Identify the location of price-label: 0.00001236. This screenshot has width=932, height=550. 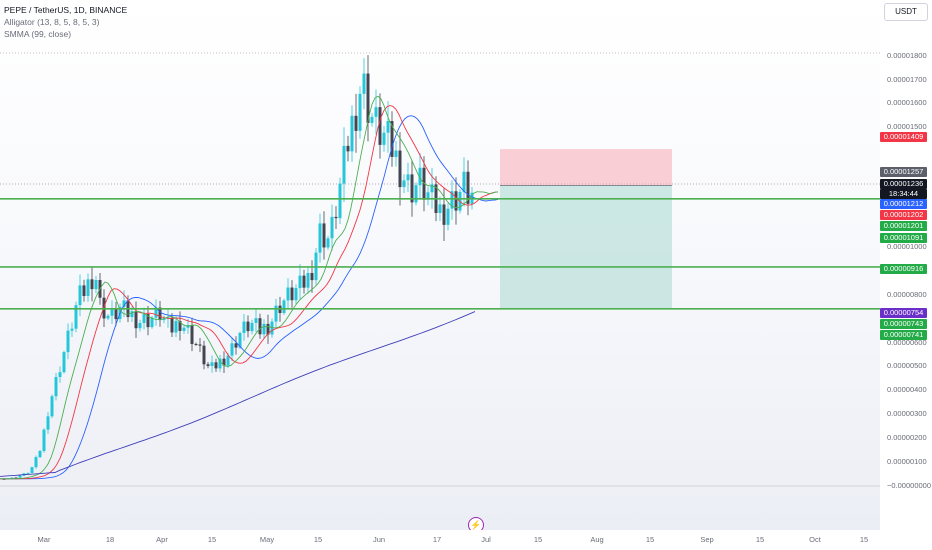
(903, 184).